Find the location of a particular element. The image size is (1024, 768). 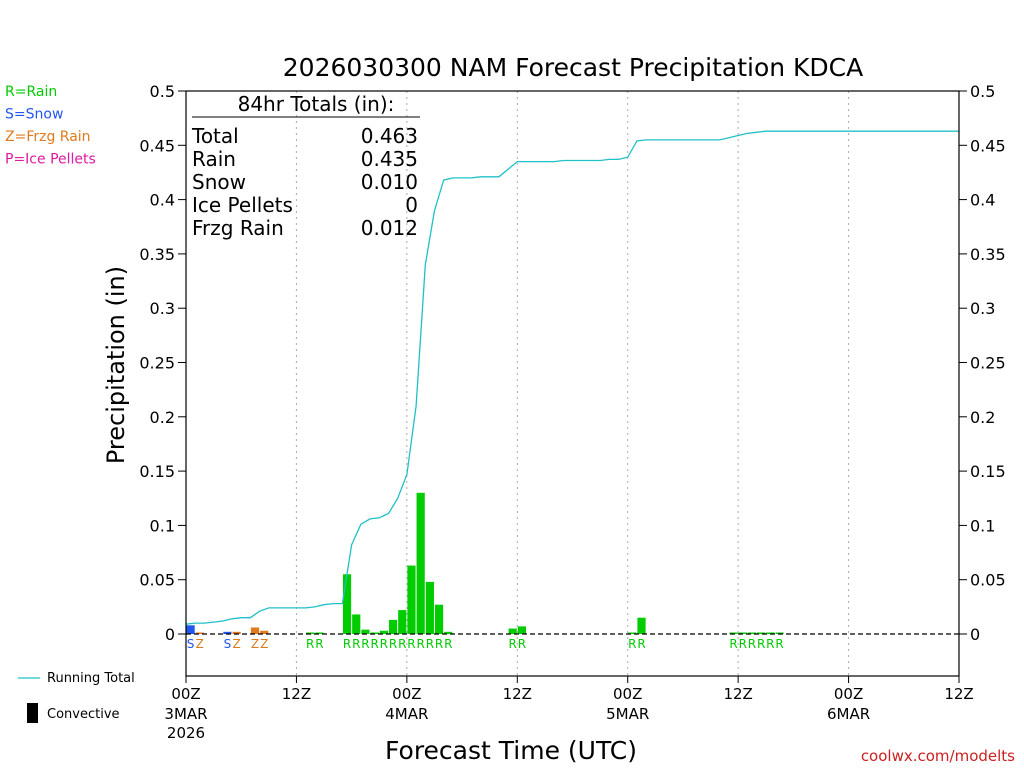

type-label-h49: R is located at coordinates (632, 644).